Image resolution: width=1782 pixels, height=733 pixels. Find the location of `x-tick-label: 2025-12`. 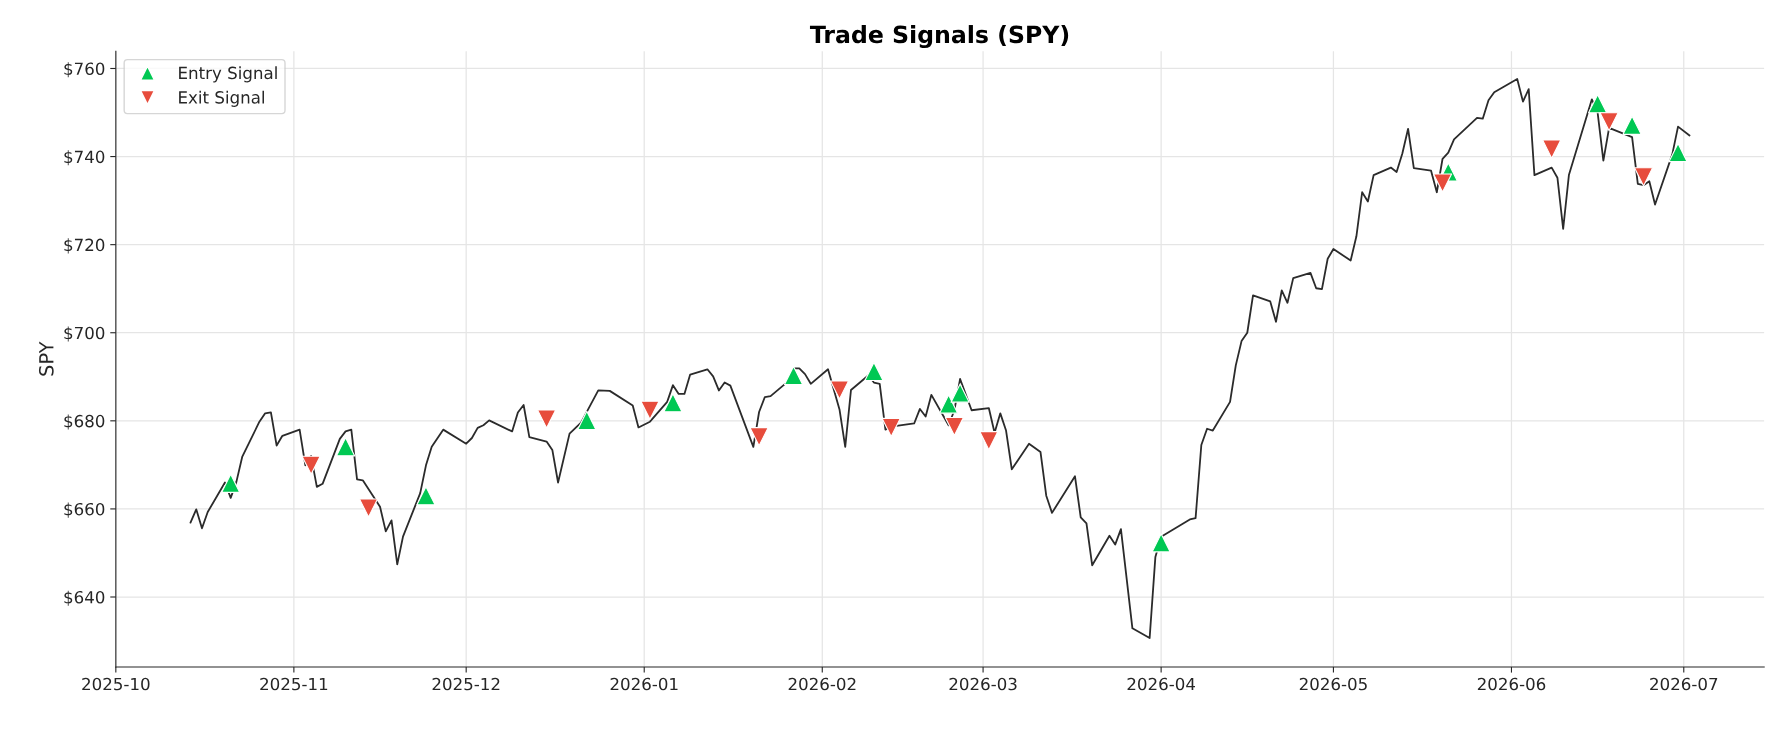

x-tick-label: 2025-12 is located at coordinates (466, 684).